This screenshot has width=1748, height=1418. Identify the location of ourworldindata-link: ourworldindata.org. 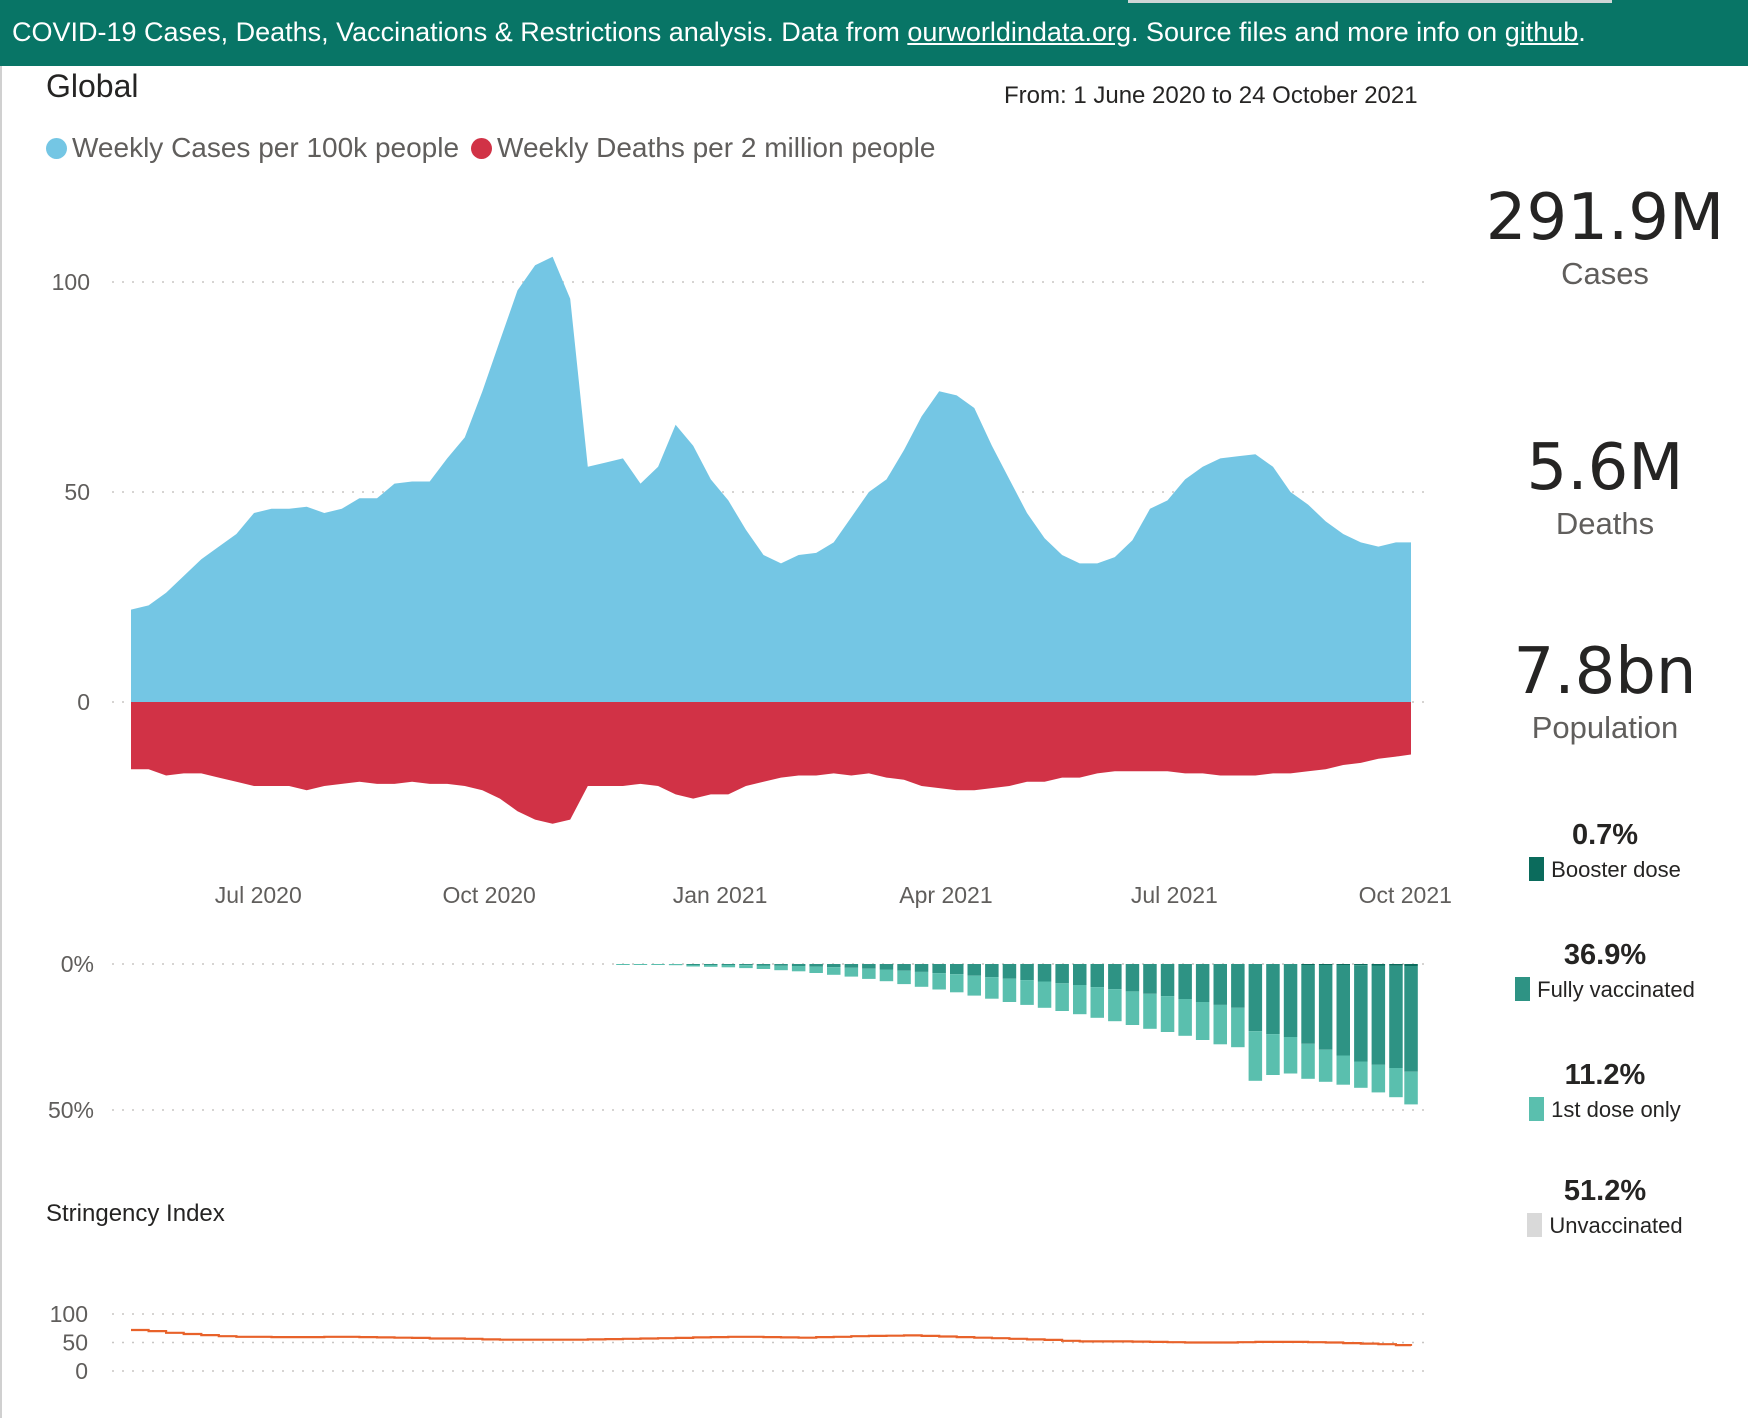
(1019, 32).